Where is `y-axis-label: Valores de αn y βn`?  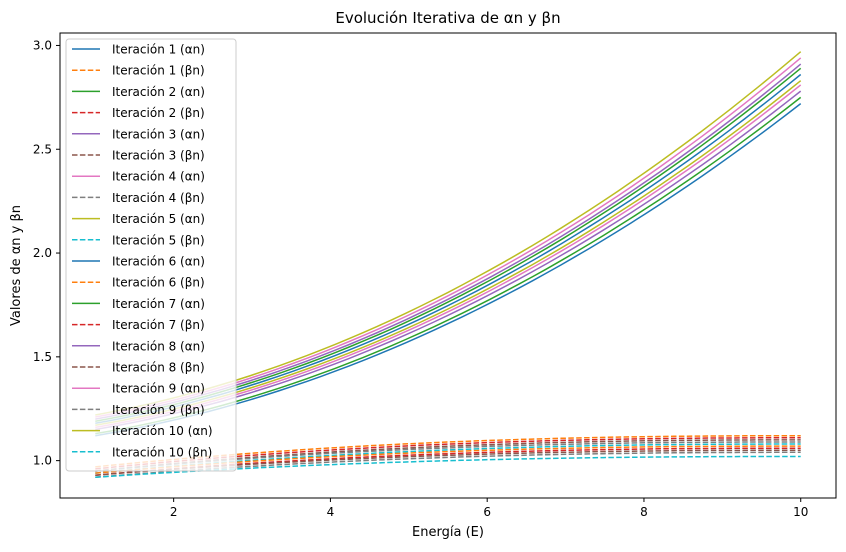 y-axis-label: Valores de αn y βn is located at coordinates (16, 265).